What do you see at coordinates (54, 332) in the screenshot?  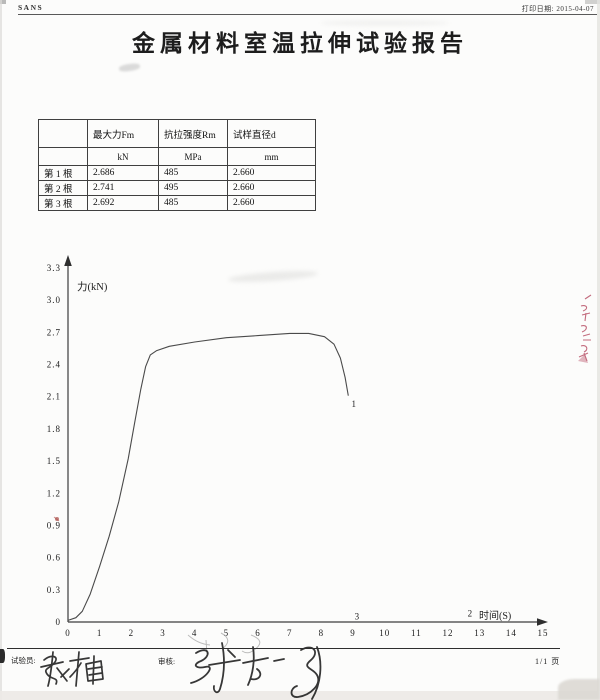 I see `y-tick-label: 2.7` at bounding box center [54, 332].